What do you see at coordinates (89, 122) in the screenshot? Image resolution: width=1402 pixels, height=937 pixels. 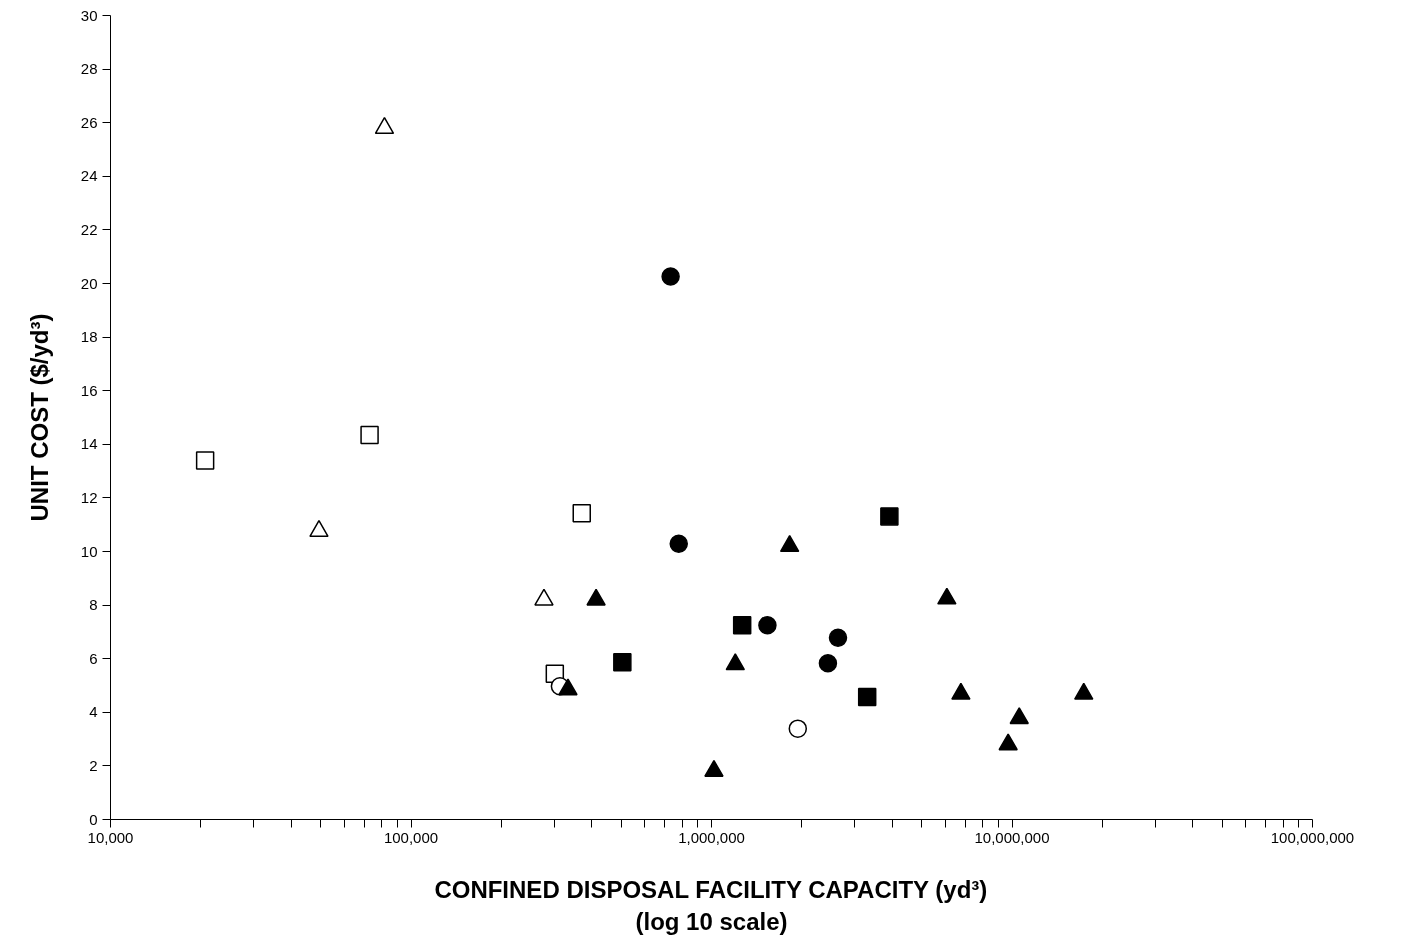 I see `y-tick-label: 26` at bounding box center [89, 122].